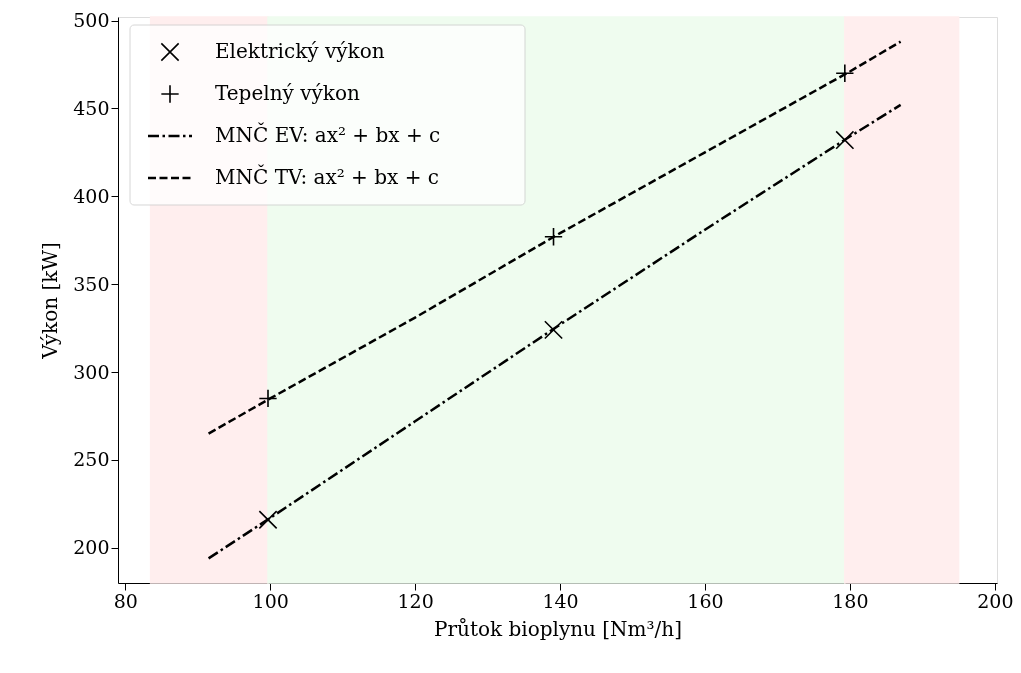 This screenshot has width=1021, height=673. Describe the element at coordinates (91, 20) in the screenshot. I see `y-tick-label: 500` at that location.